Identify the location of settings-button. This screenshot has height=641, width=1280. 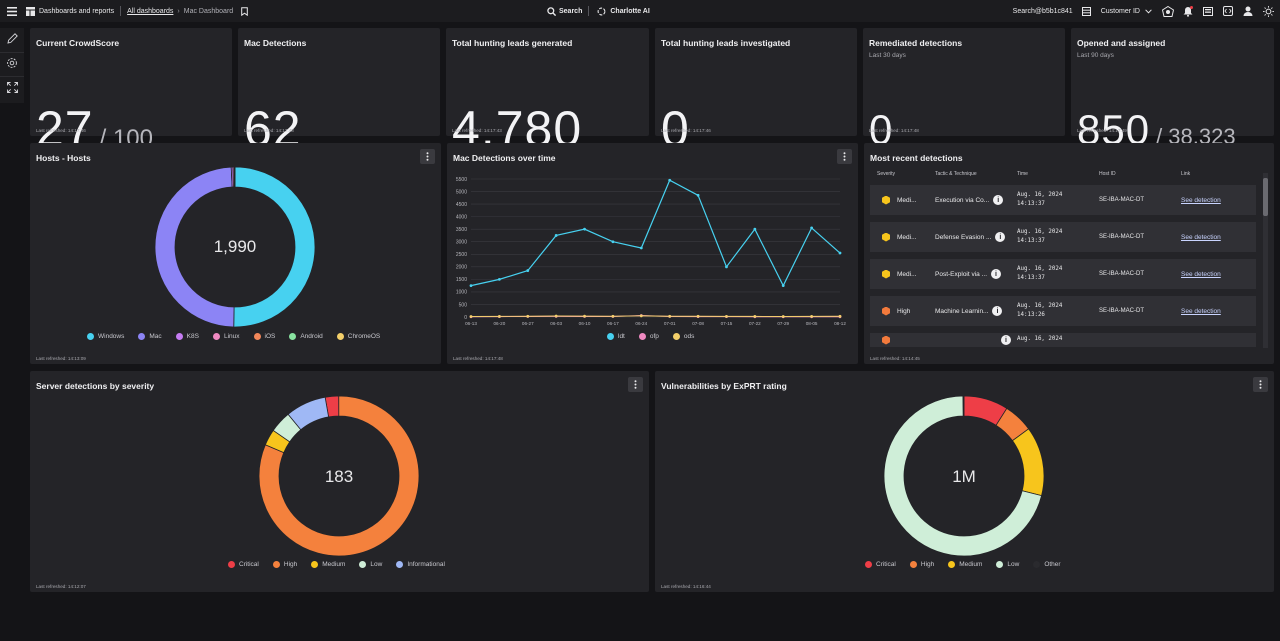
(12, 64).